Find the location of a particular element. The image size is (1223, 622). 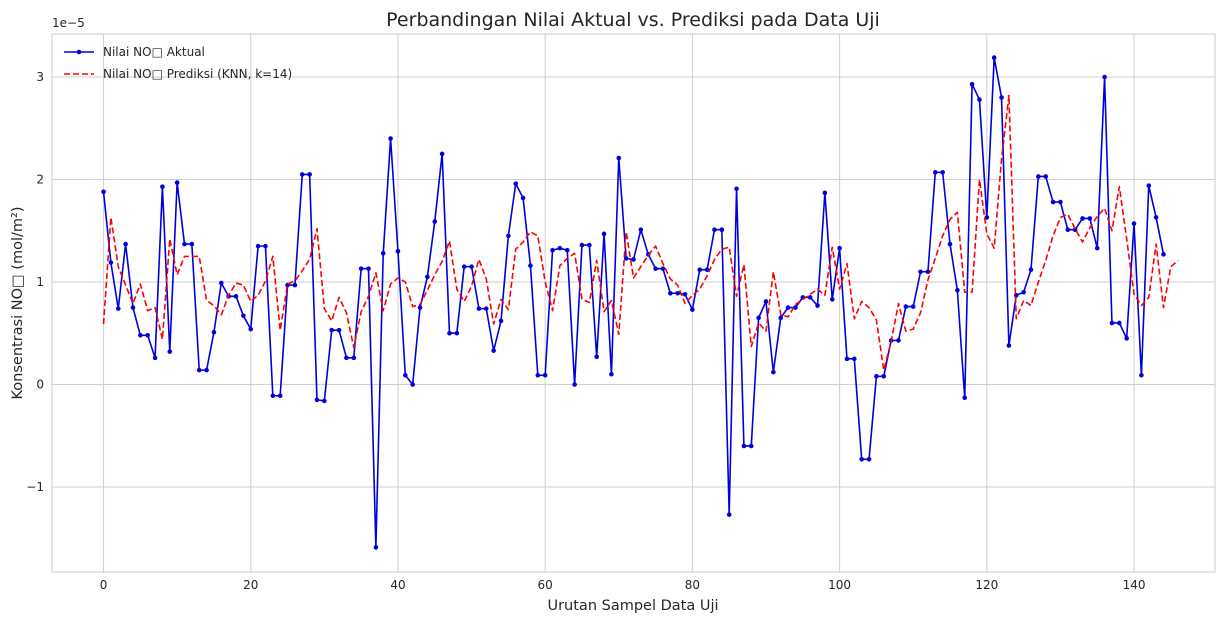

legend-entry-actual: Nilai NO□ Aktual is located at coordinates (154, 52).